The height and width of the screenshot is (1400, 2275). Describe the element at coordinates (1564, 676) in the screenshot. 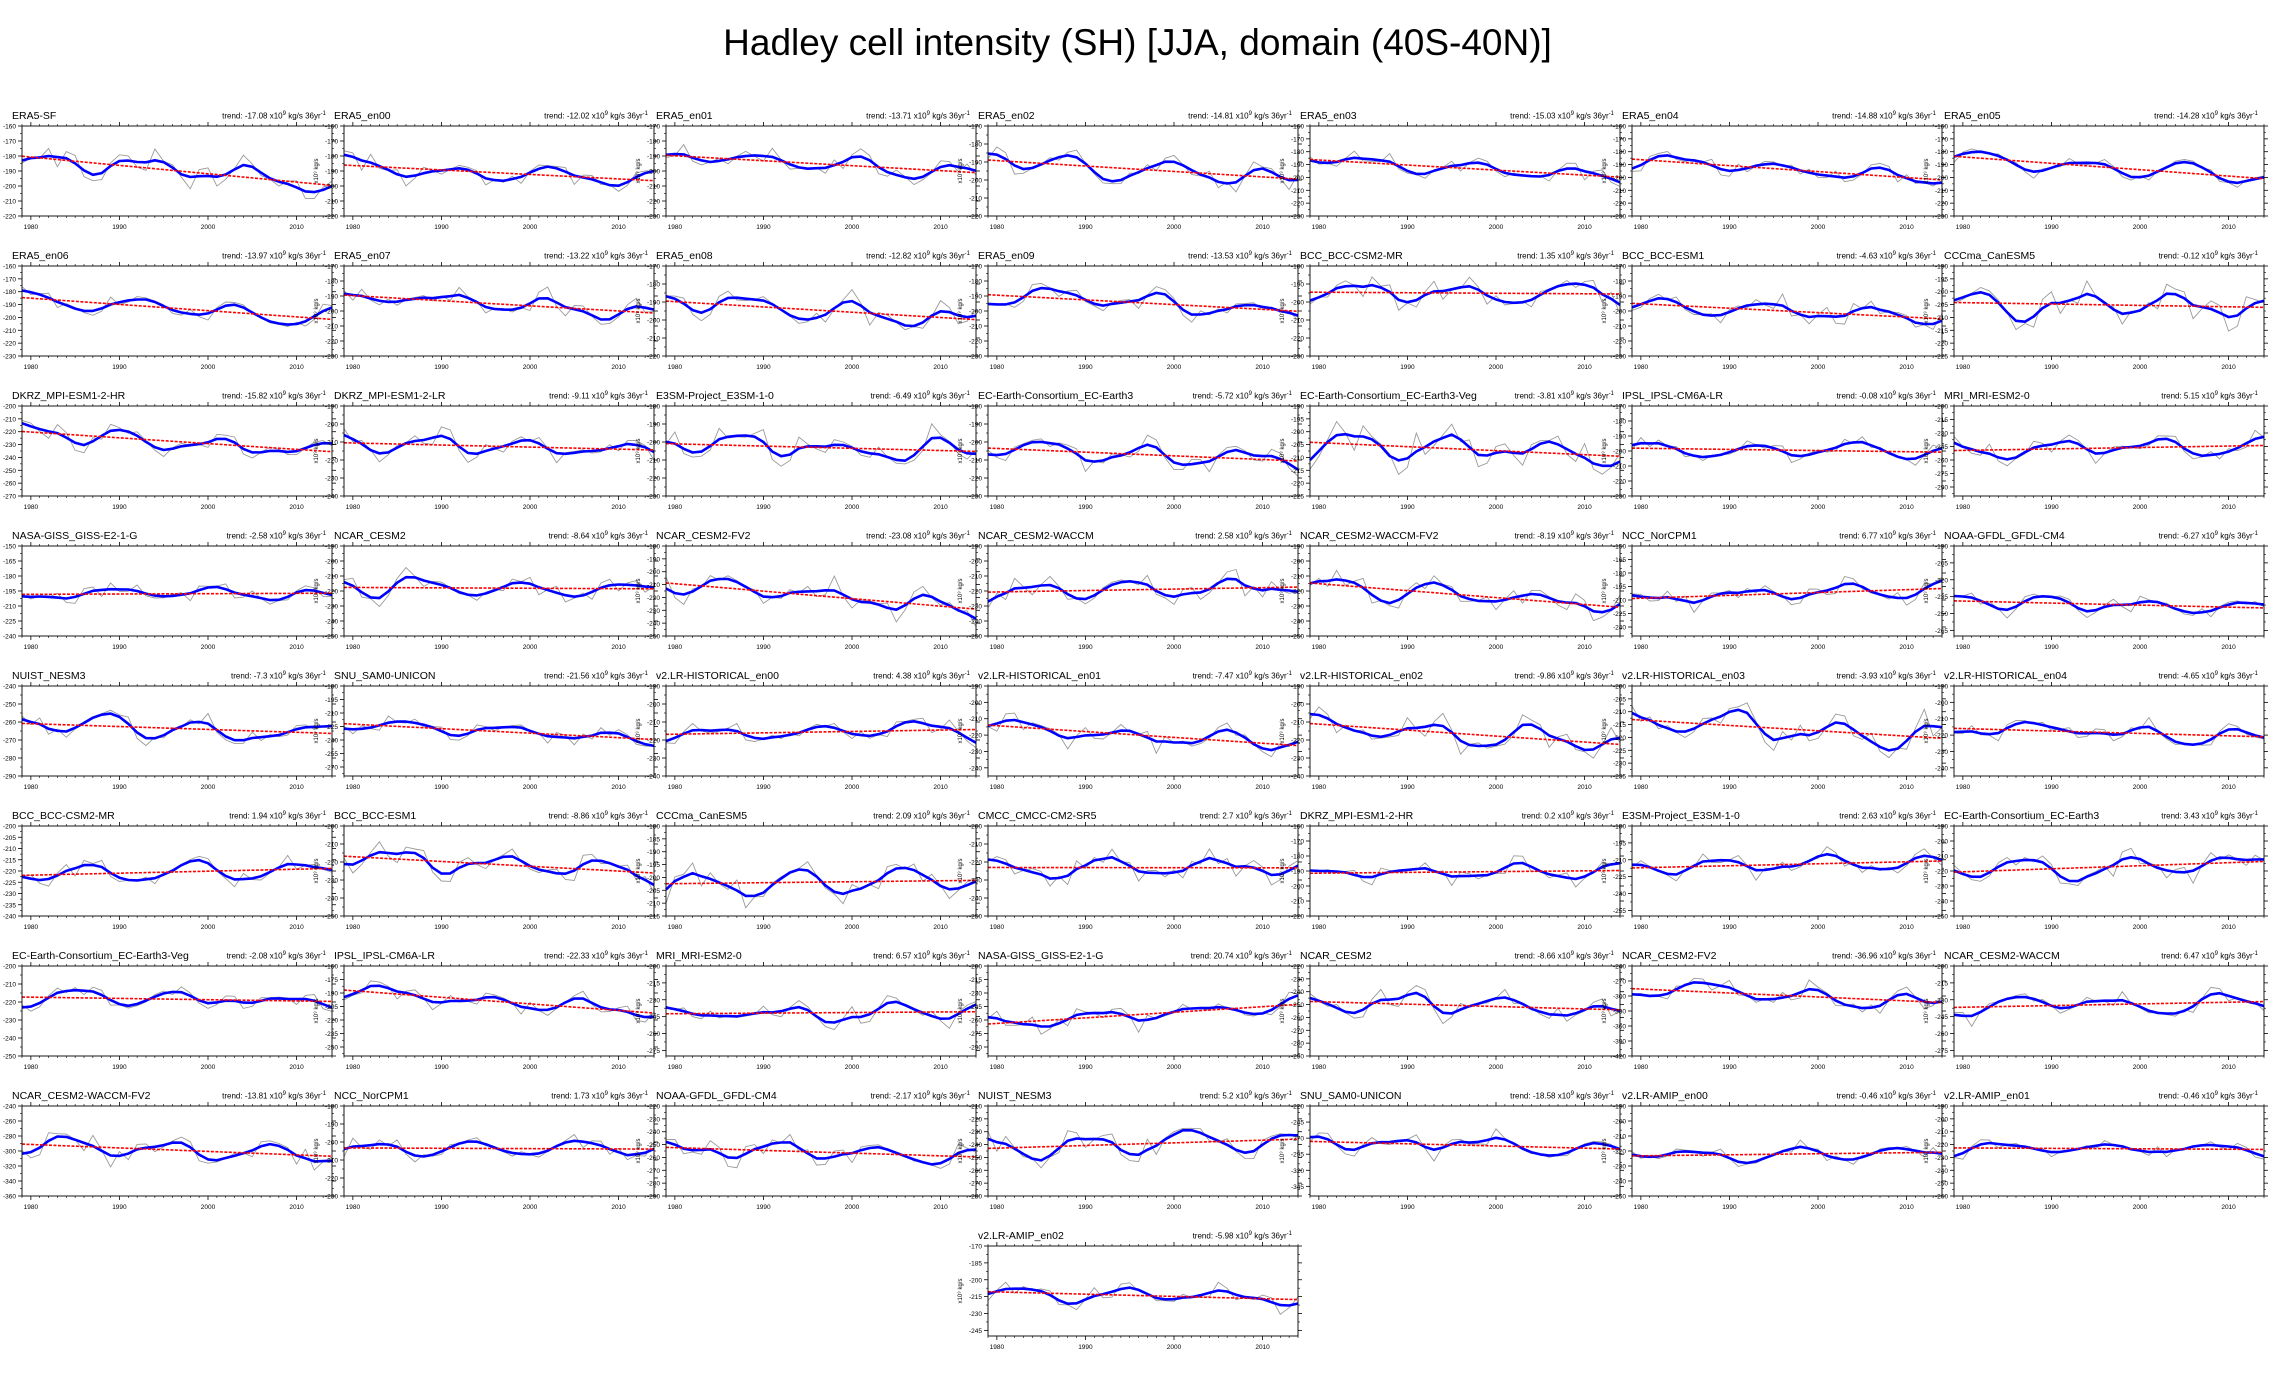

I see `trend-label: trend: -9.86 x109 kg/s 36yr-1` at that location.